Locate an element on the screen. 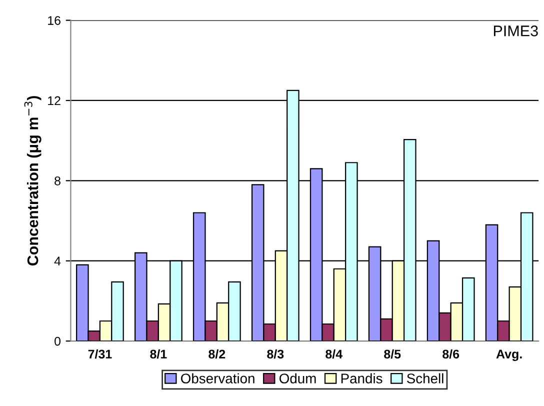 The height and width of the screenshot is (406, 544). y-tick-label: 16 is located at coordinates (54, 20).